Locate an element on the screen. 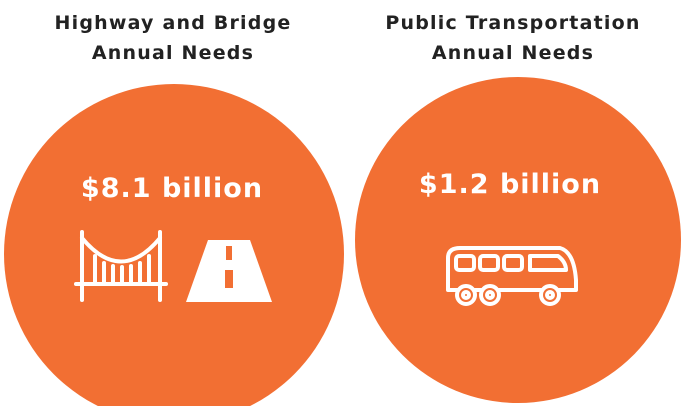 This screenshot has width=683, height=406. panel-title: Public Transportation is located at coordinates (512, 23).